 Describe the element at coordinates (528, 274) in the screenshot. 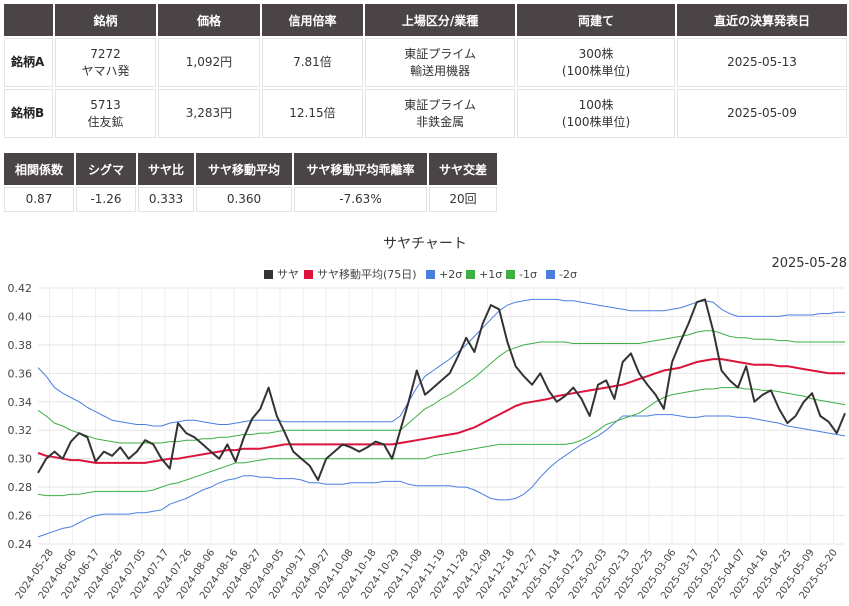

I see `legend-label: -1σ` at that location.